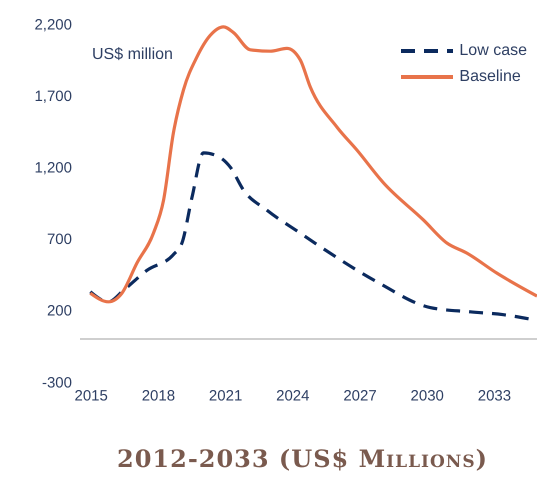  I want to click on text: 2012-2033 (US$ Millions), so click(302, 458).